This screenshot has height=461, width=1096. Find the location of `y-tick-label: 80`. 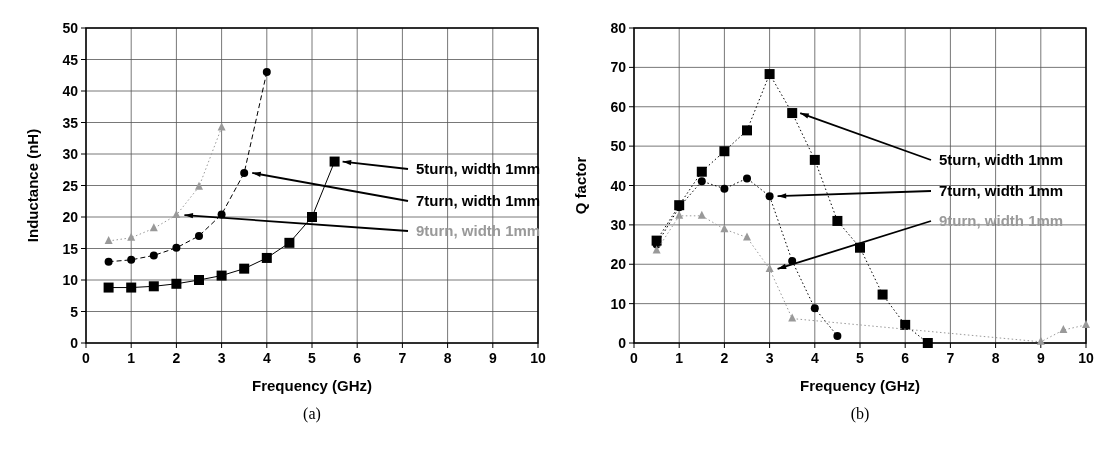

y-tick-label: 80 is located at coordinates (618, 28).